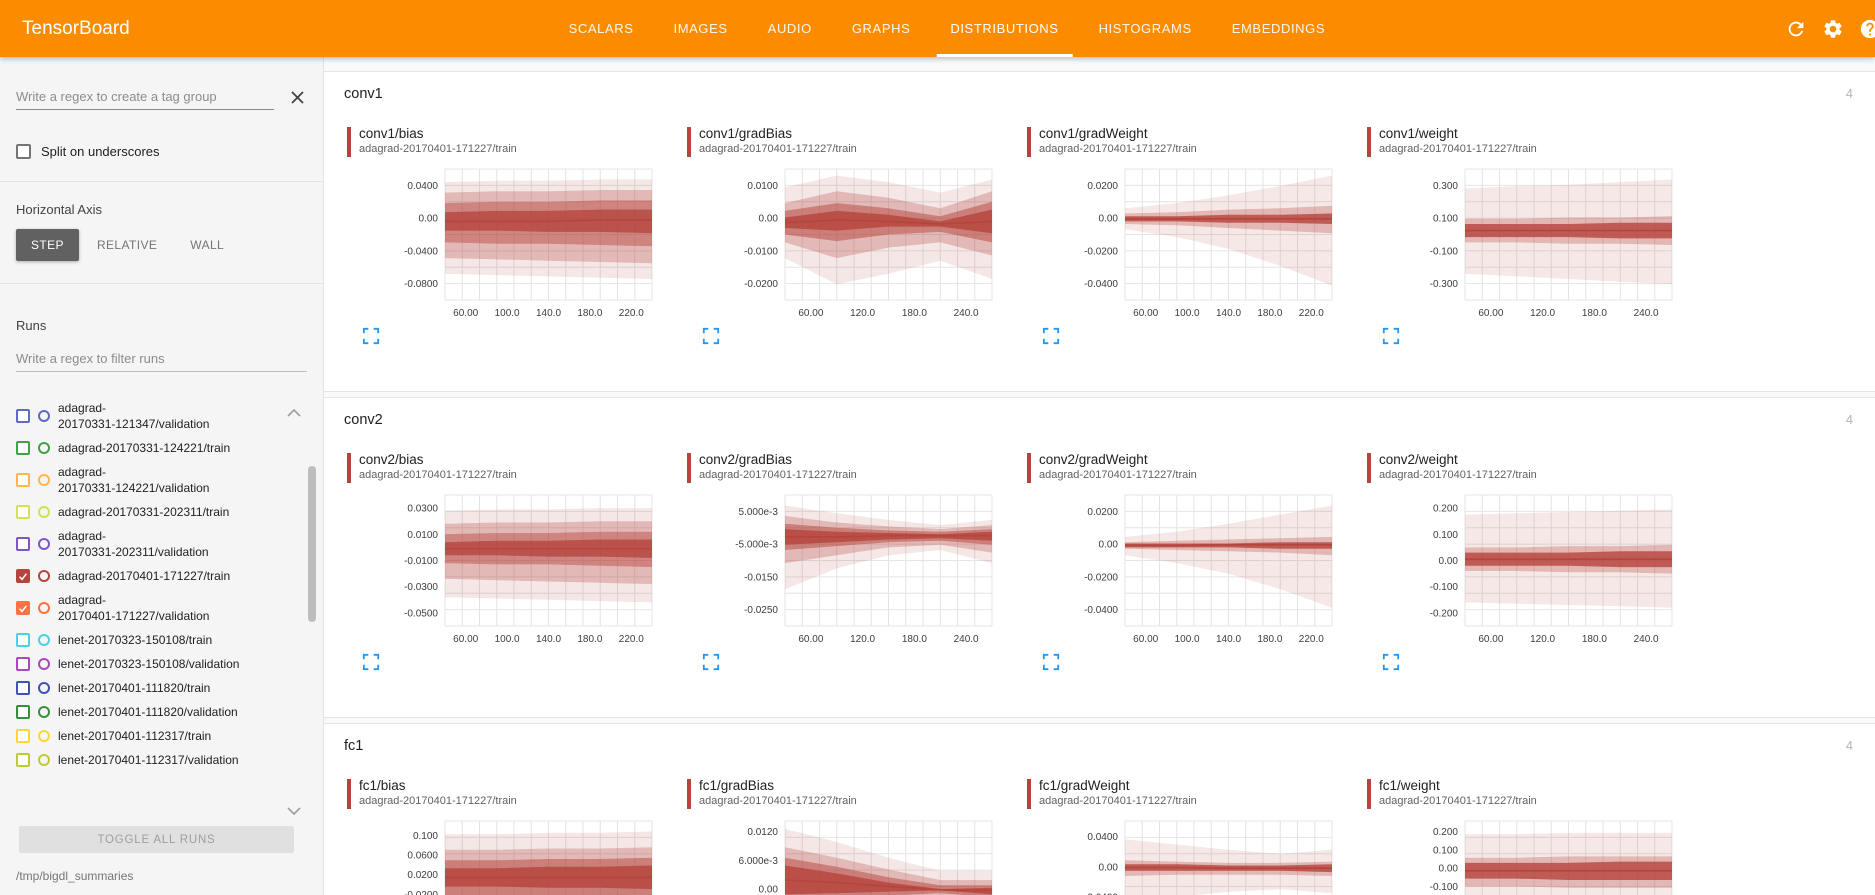 Image resolution: width=1875 pixels, height=895 pixels. What do you see at coordinates (1099, 93) in the screenshot?
I see `section-header-conv1: conv1 4` at bounding box center [1099, 93].